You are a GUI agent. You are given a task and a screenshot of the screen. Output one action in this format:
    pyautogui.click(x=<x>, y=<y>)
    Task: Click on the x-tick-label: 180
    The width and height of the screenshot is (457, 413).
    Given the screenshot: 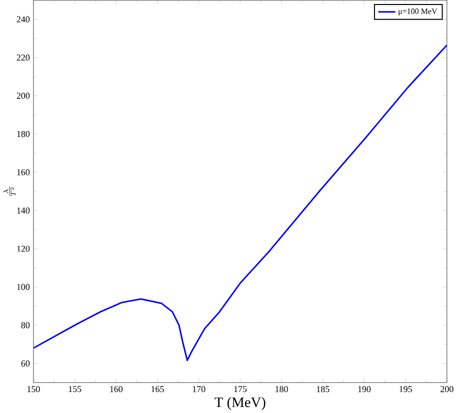 What is the action you would take?
    pyautogui.click(x=282, y=389)
    